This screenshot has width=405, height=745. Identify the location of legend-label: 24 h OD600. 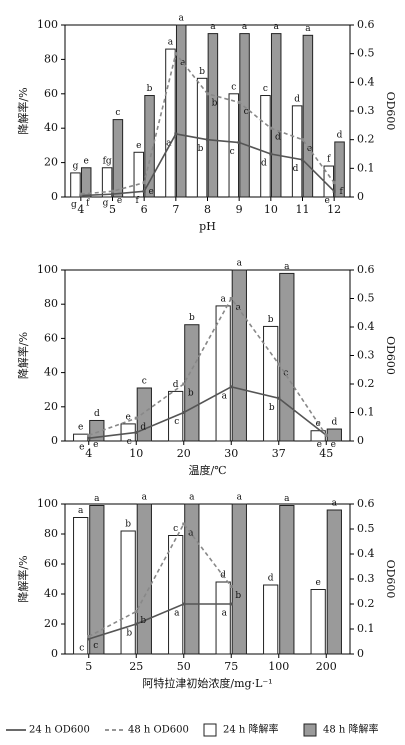
(59, 730).